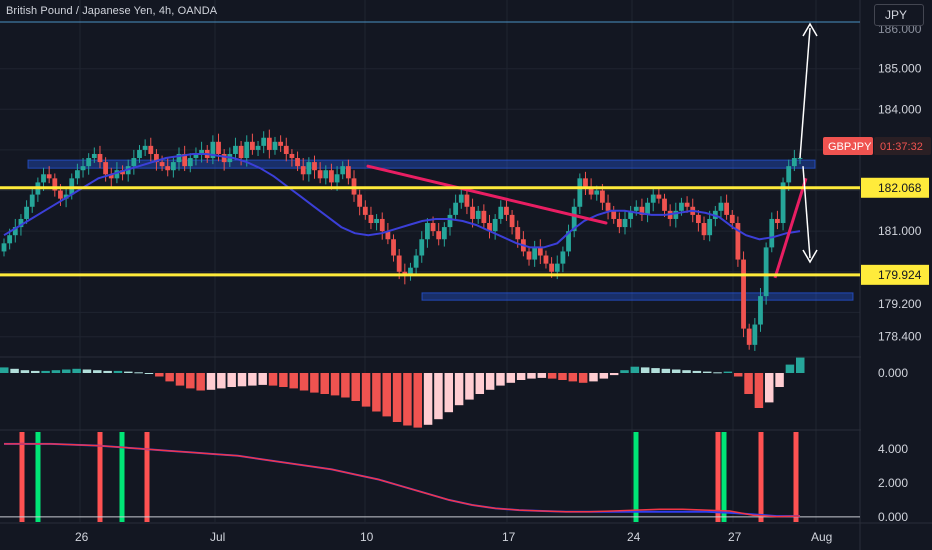  What do you see at coordinates (421, 164) in the screenshot?
I see `resistance-zone` at bounding box center [421, 164].